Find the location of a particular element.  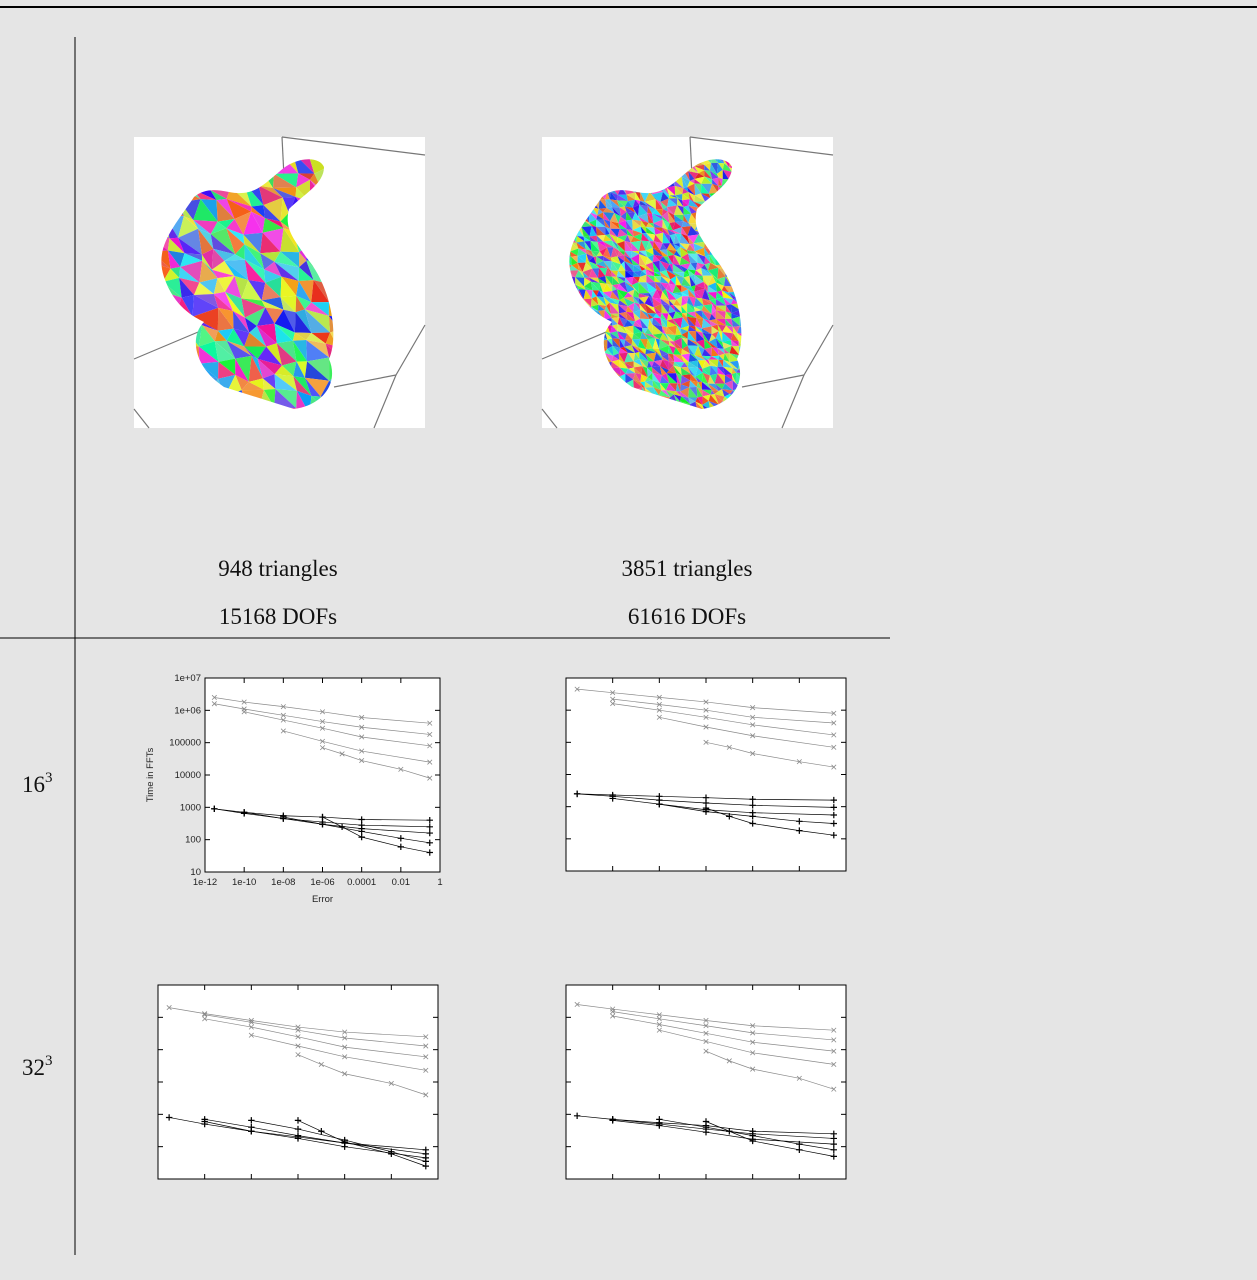

column-caption: 61616 DOFs is located at coordinates (687, 616).